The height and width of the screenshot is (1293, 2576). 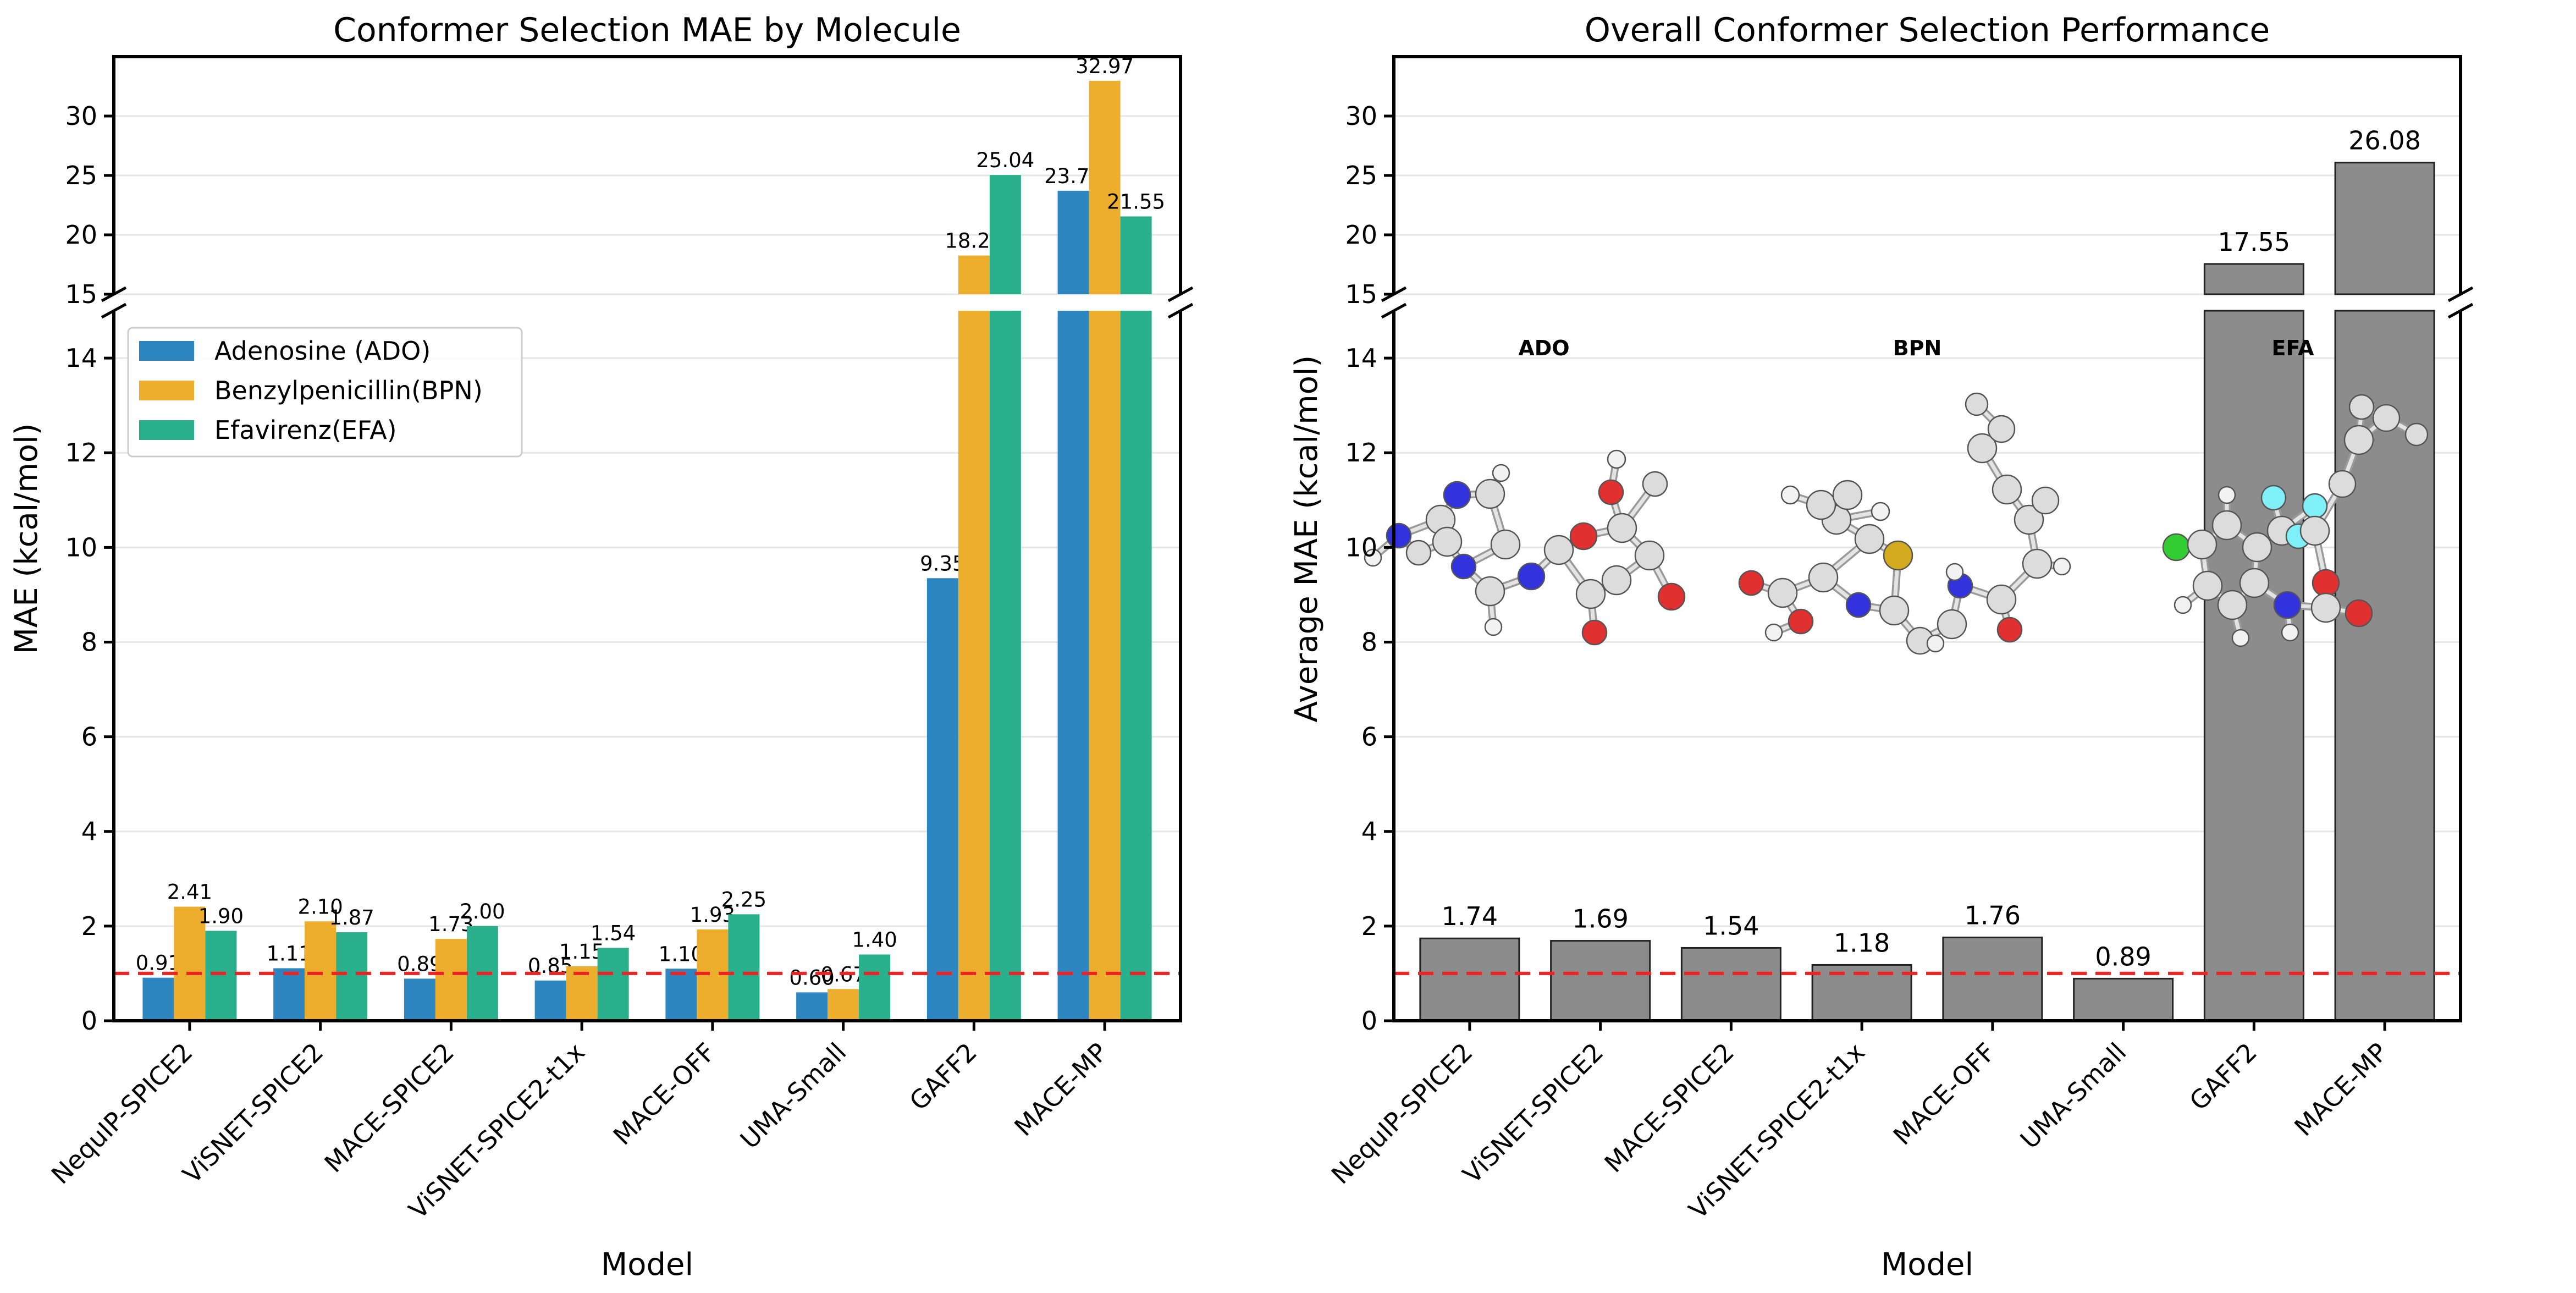 I want to click on molecule-label: ADO, so click(x=1543, y=348).